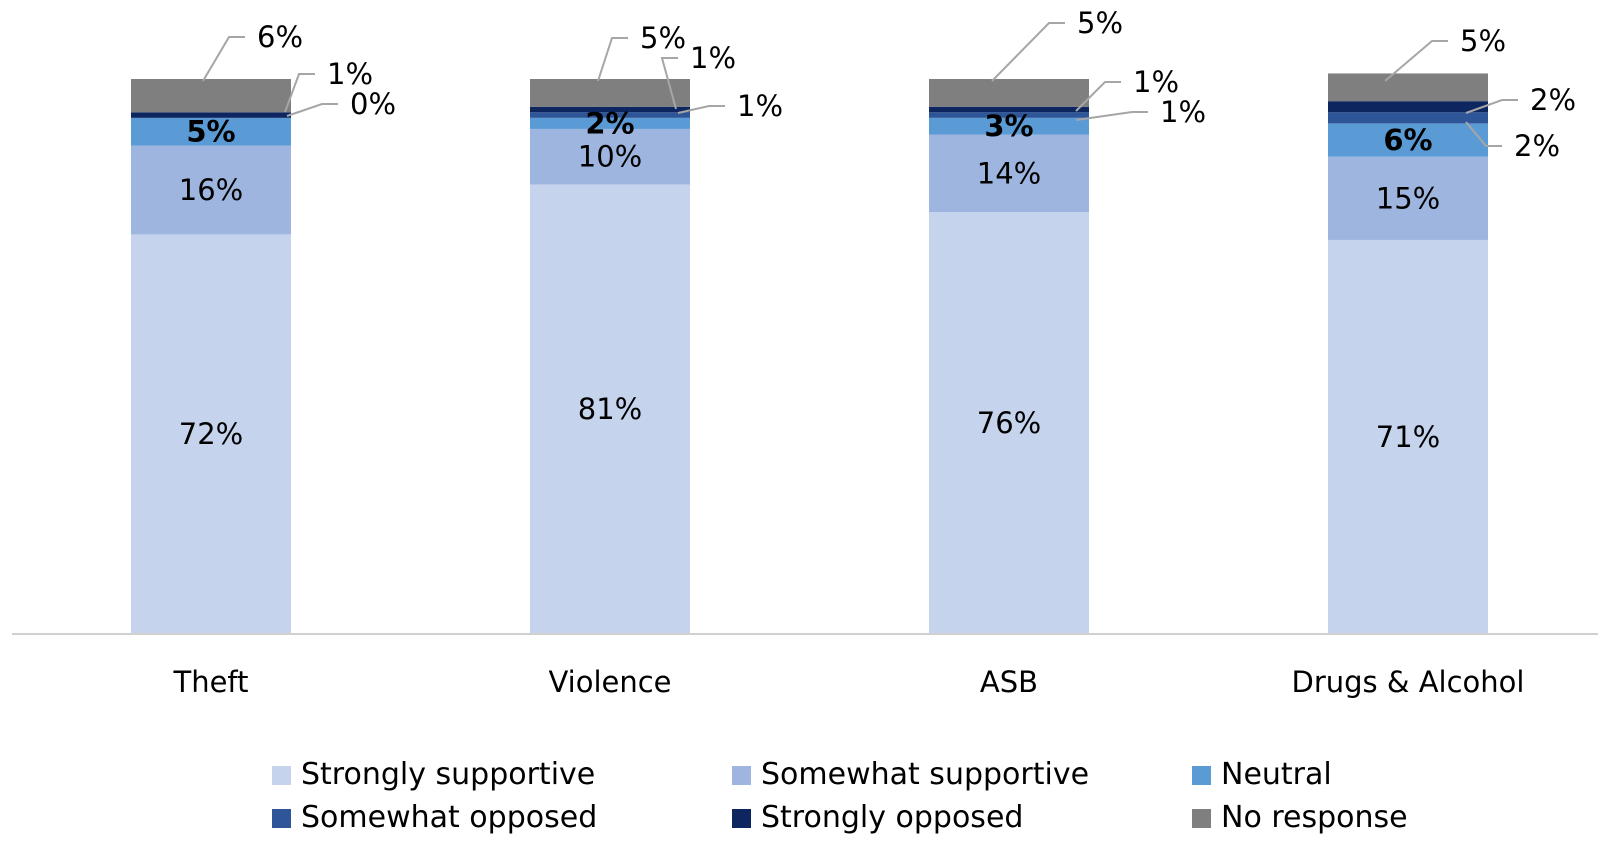  I want to click on legend-swatch-strongly-opposed, so click(741, 818).